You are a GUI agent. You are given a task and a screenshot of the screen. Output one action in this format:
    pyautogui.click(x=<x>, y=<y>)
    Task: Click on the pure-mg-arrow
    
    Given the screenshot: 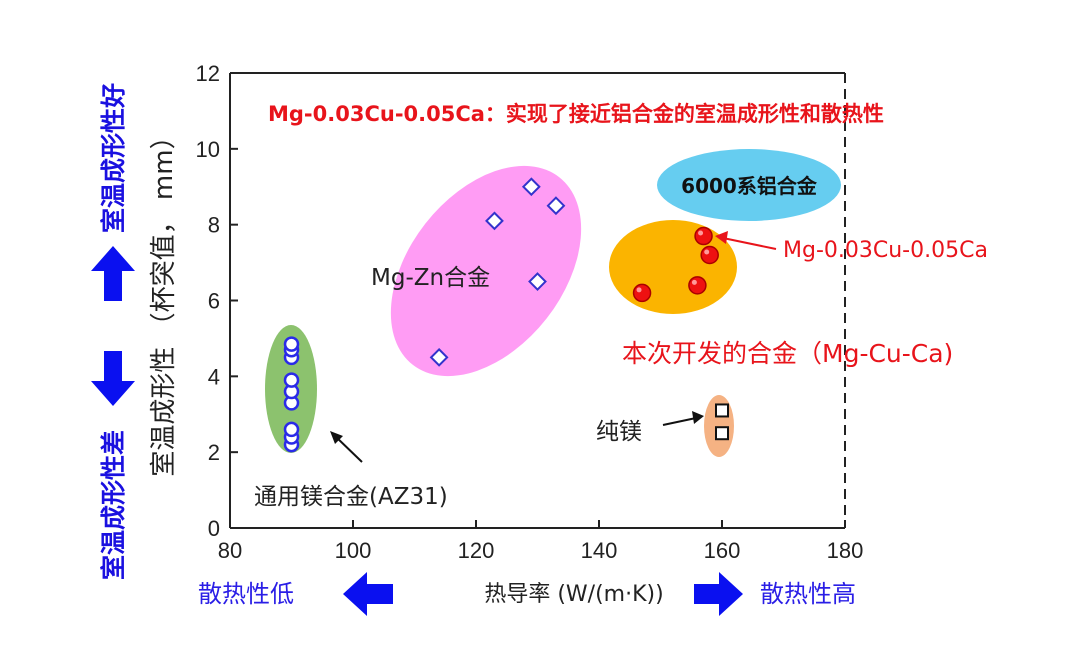 What is the action you would take?
    pyautogui.click(x=679, y=421)
    